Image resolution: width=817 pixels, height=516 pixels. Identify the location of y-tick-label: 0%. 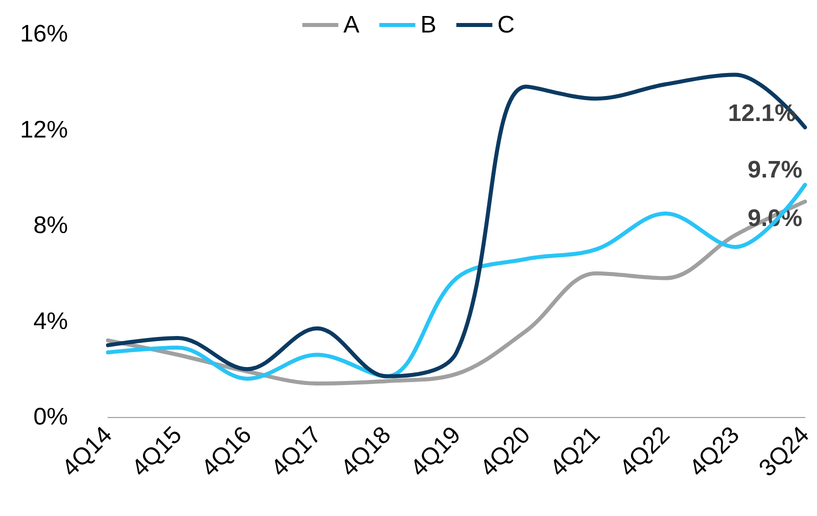
(50, 417).